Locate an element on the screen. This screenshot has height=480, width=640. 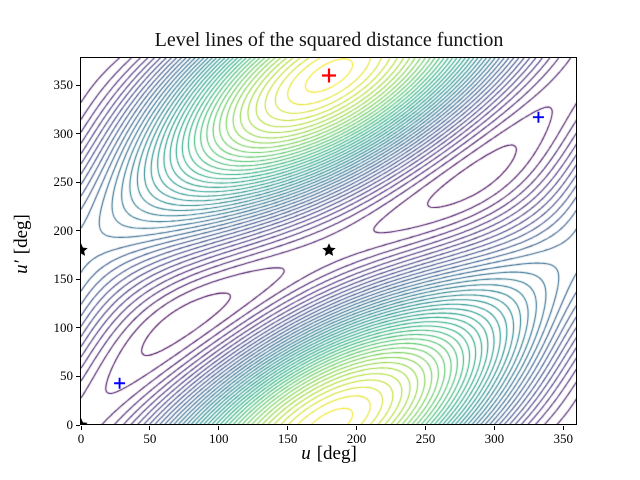
y-tick-label: 100 is located at coordinates (63, 327).